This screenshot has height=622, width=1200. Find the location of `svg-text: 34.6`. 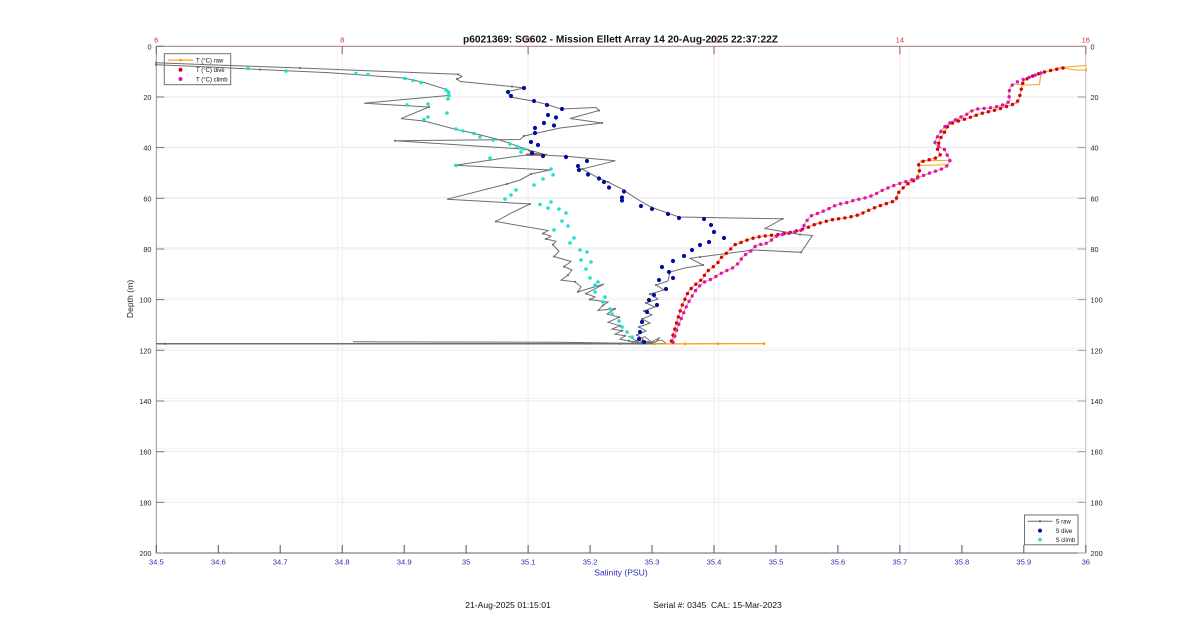

svg-text: 34.6 is located at coordinates (218, 562).